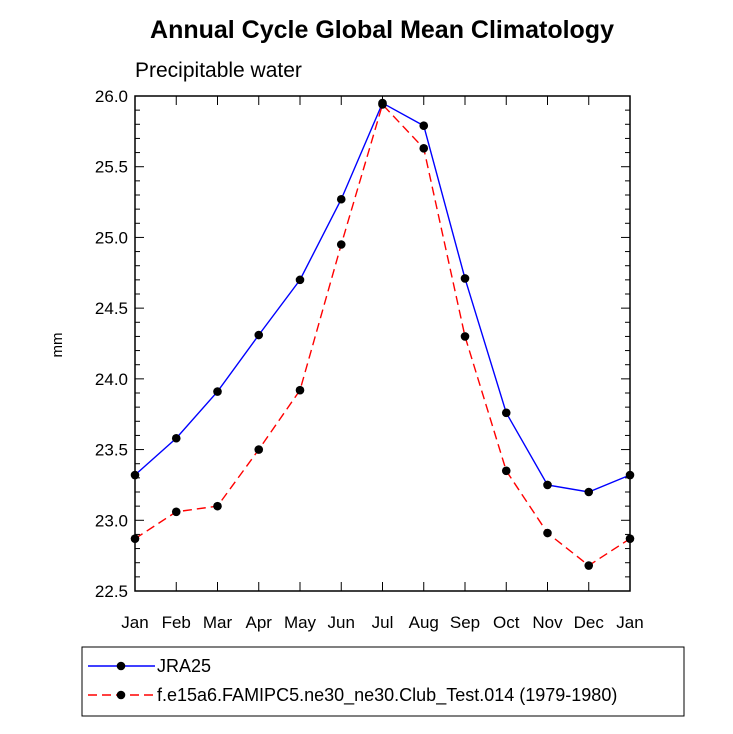 The image size is (733, 734). What do you see at coordinates (111, 344) in the screenshot?
I see `y-tick-labels: 26.0 25.5 25.0 24.5 24.0 23.5 23.0 22.5` at bounding box center [111, 344].